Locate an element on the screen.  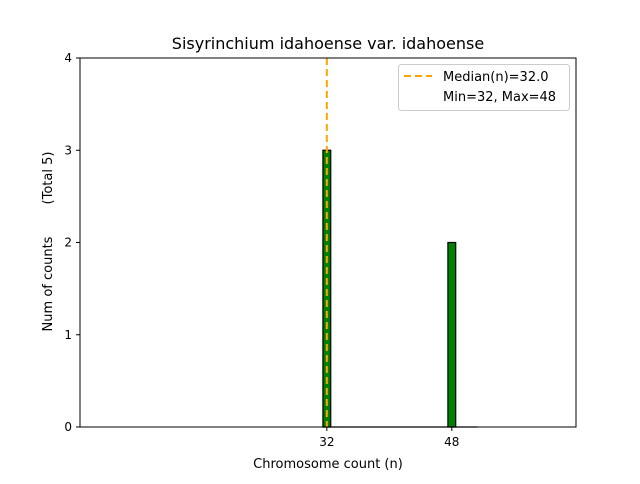
legend-minmax-label: Min=32, Max=48 is located at coordinates (499, 97).